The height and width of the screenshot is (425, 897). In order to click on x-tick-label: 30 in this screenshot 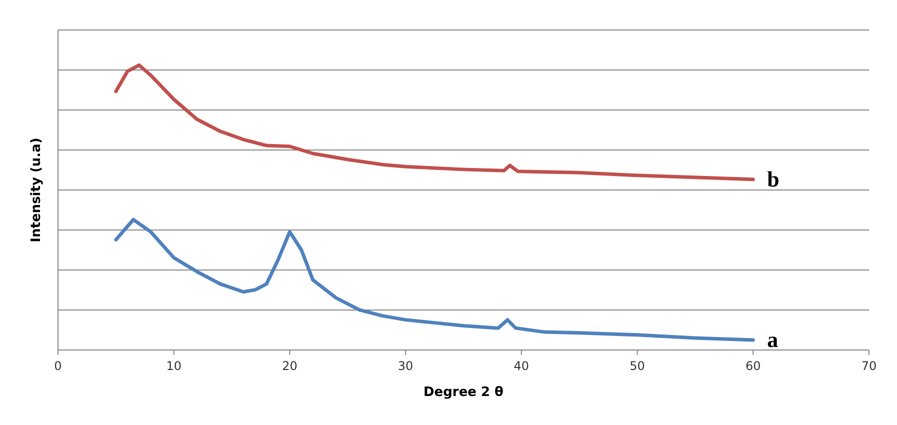, I will do `click(406, 366)`.